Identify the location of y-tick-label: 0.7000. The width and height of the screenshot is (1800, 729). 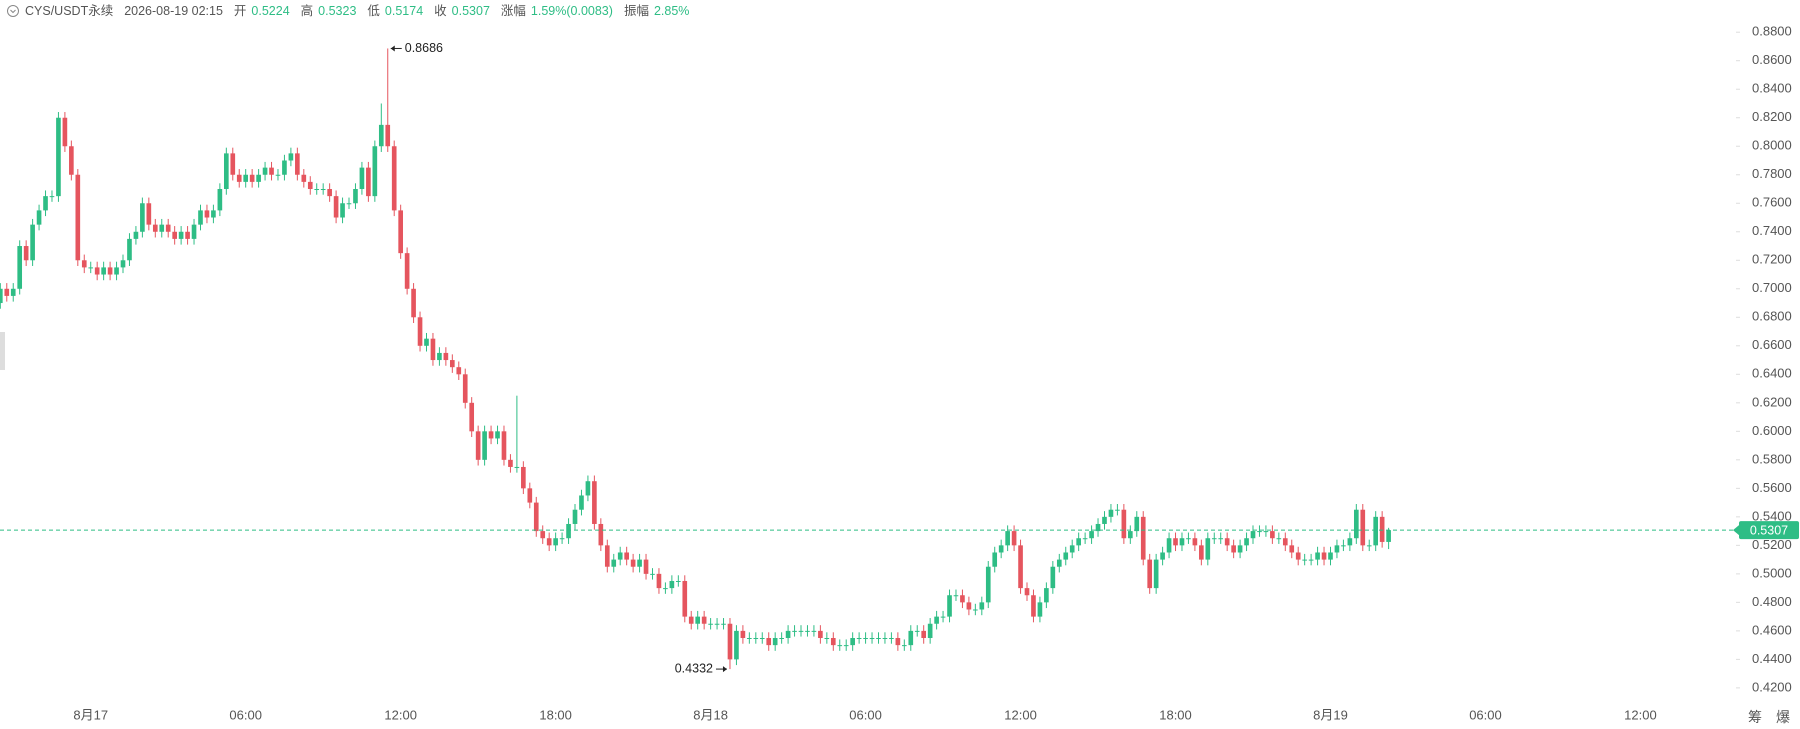
(1772, 287).